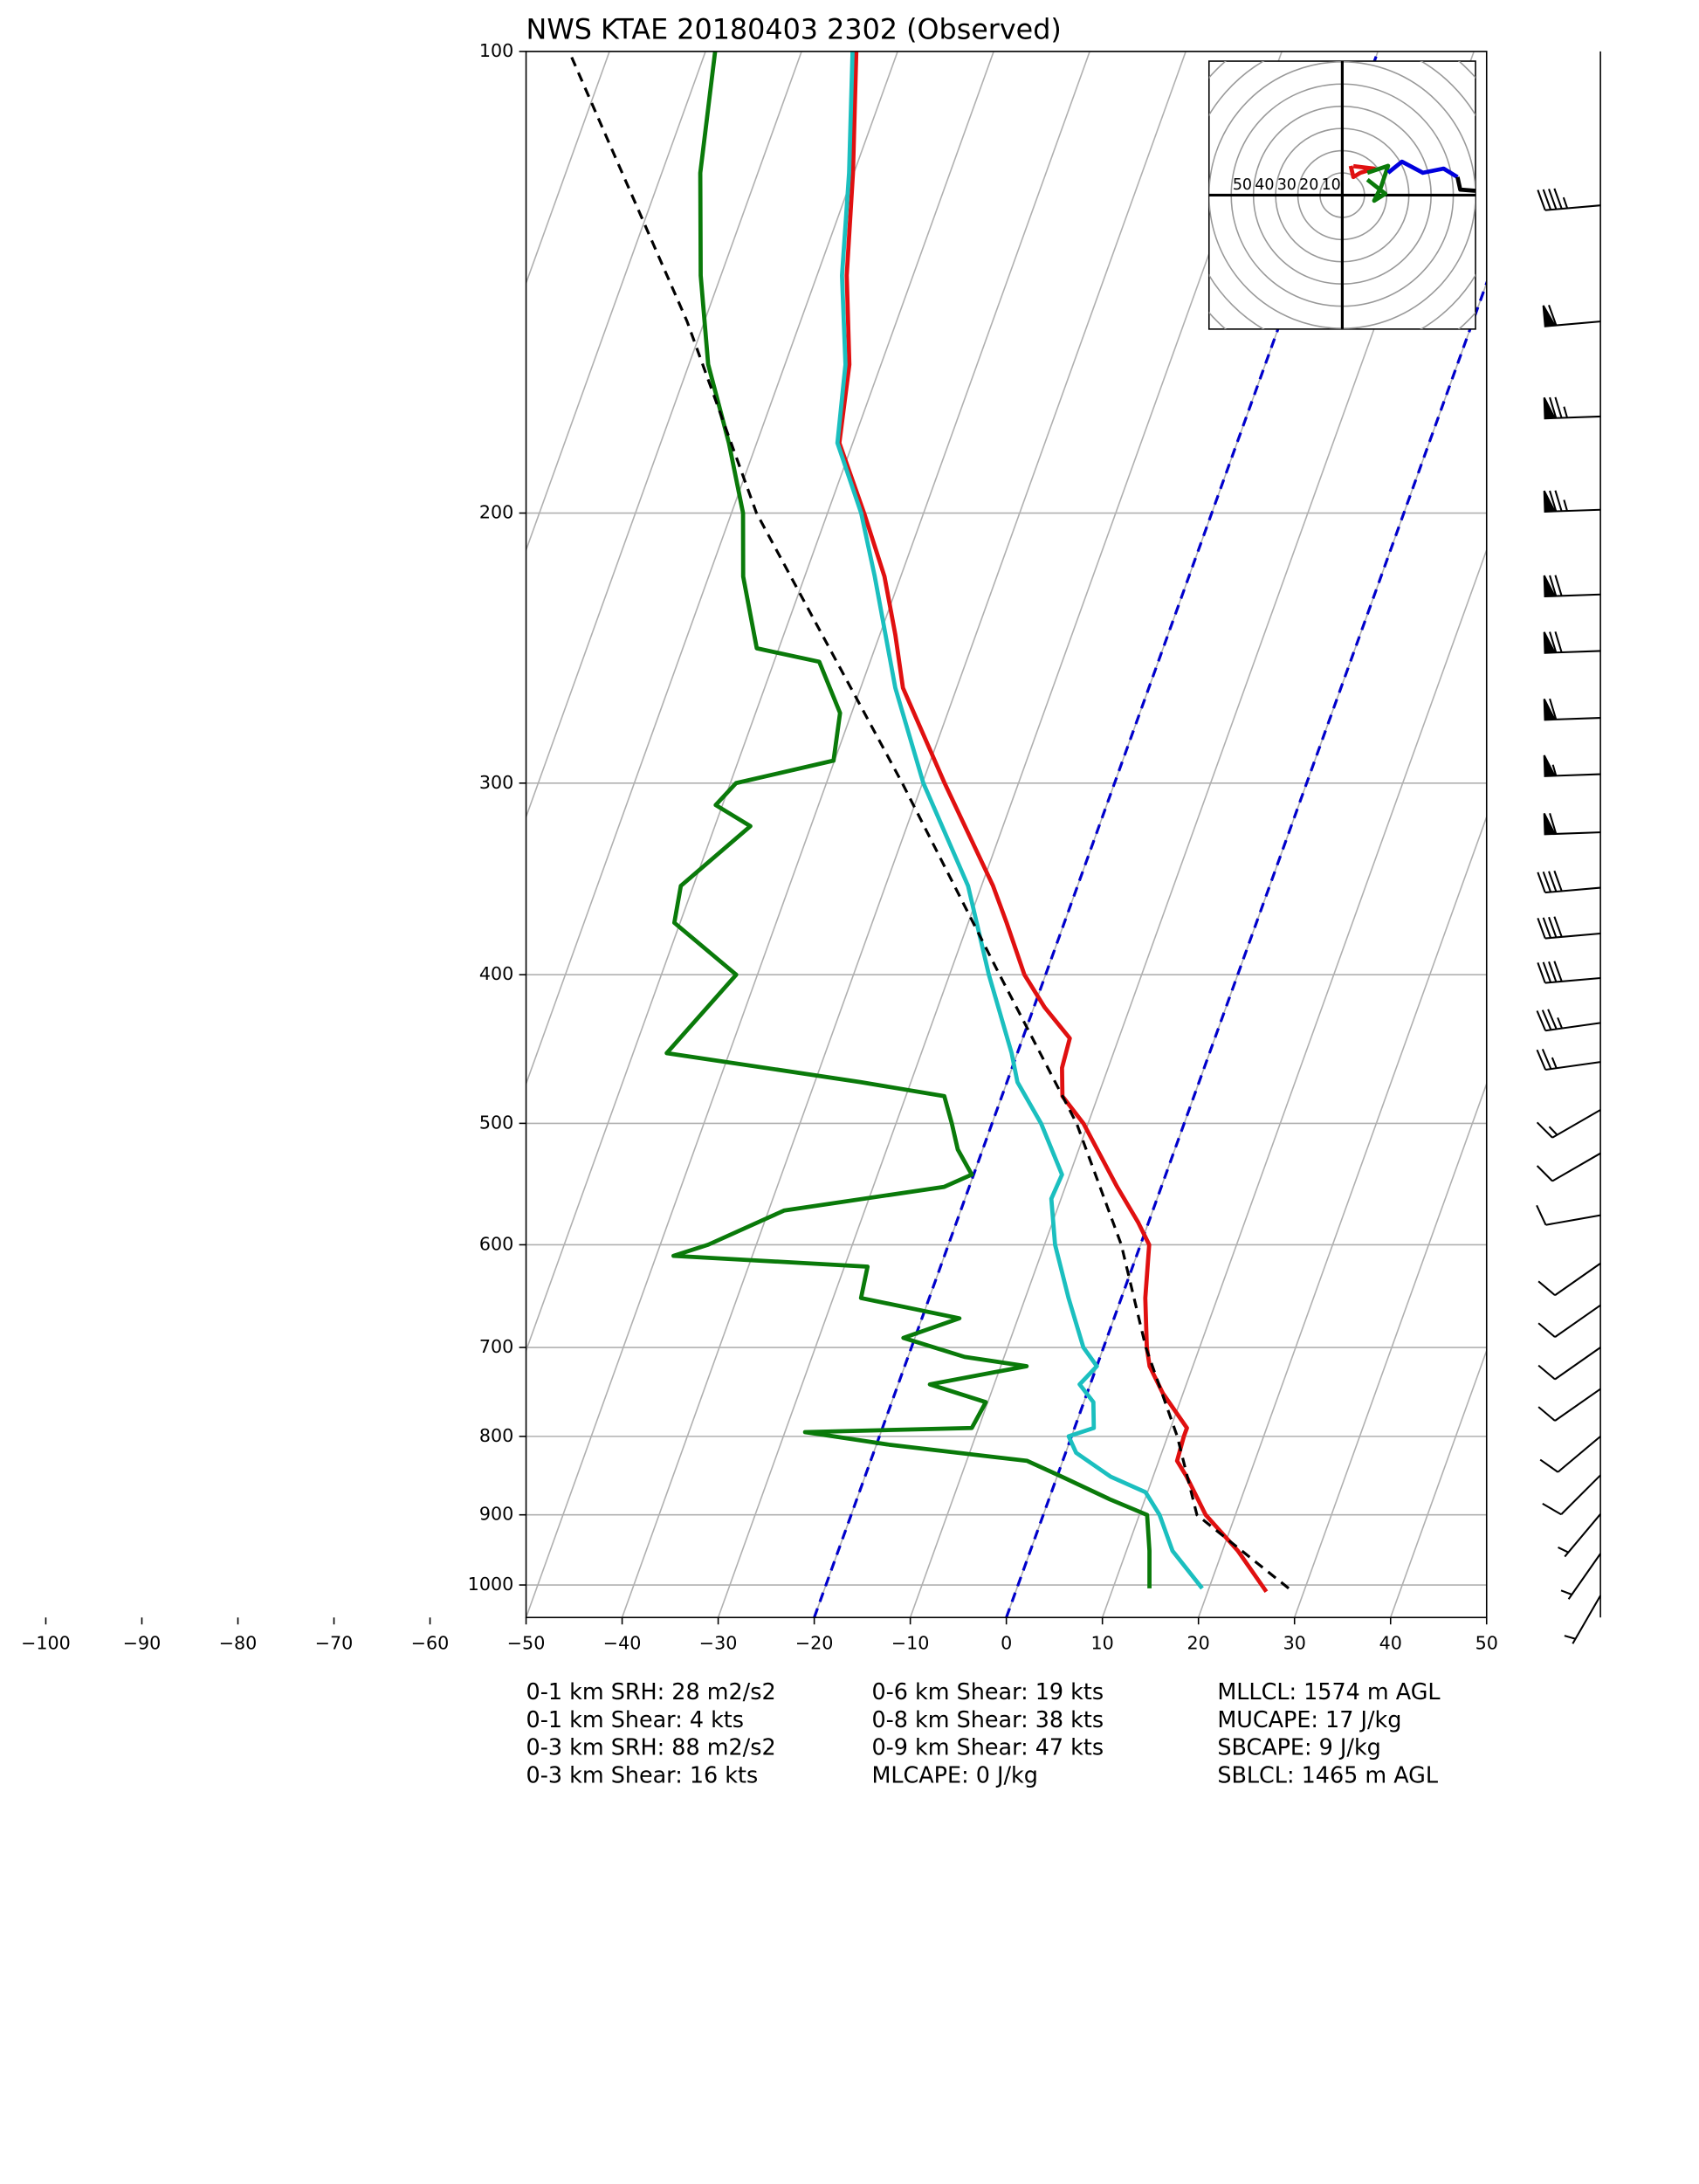 The height and width of the screenshot is (2184, 1699). What do you see at coordinates (334, 1642) in the screenshot?
I see `x-tick-label: −70` at bounding box center [334, 1642].